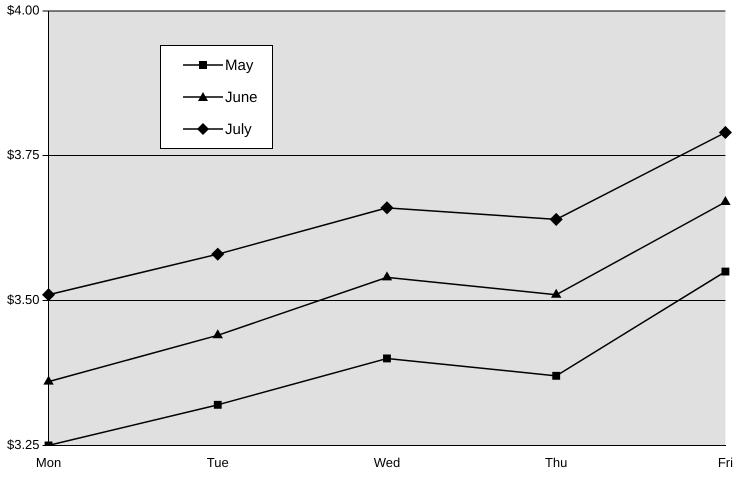 Image resolution: width=743 pixels, height=485 pixels. I want to click on x-tick-label: Mon, so click(49, 462).